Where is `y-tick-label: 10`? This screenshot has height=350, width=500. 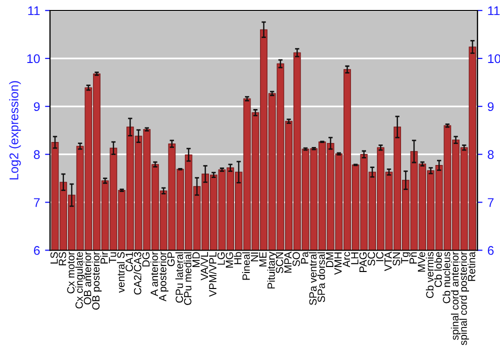
y-tick-label: 10 is located at coordinates (33, 59).